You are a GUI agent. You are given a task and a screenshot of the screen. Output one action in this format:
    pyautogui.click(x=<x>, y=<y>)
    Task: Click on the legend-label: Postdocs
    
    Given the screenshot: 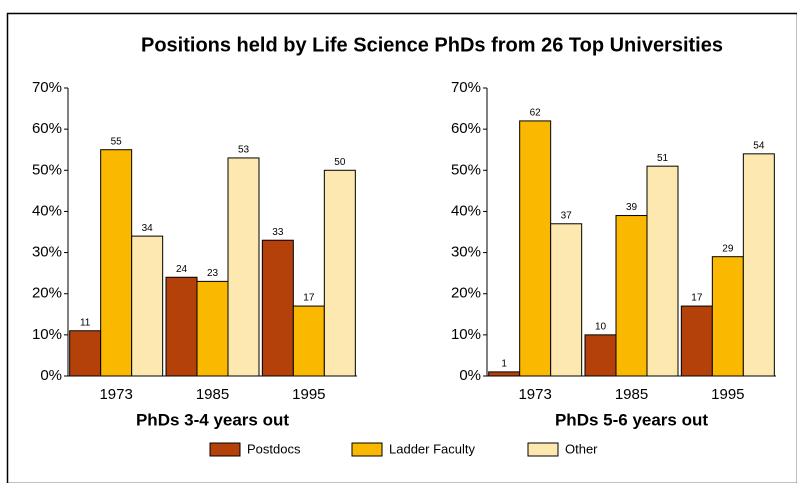 What is the action you would take?
    pyautogui.click(x=274, y=448)
    